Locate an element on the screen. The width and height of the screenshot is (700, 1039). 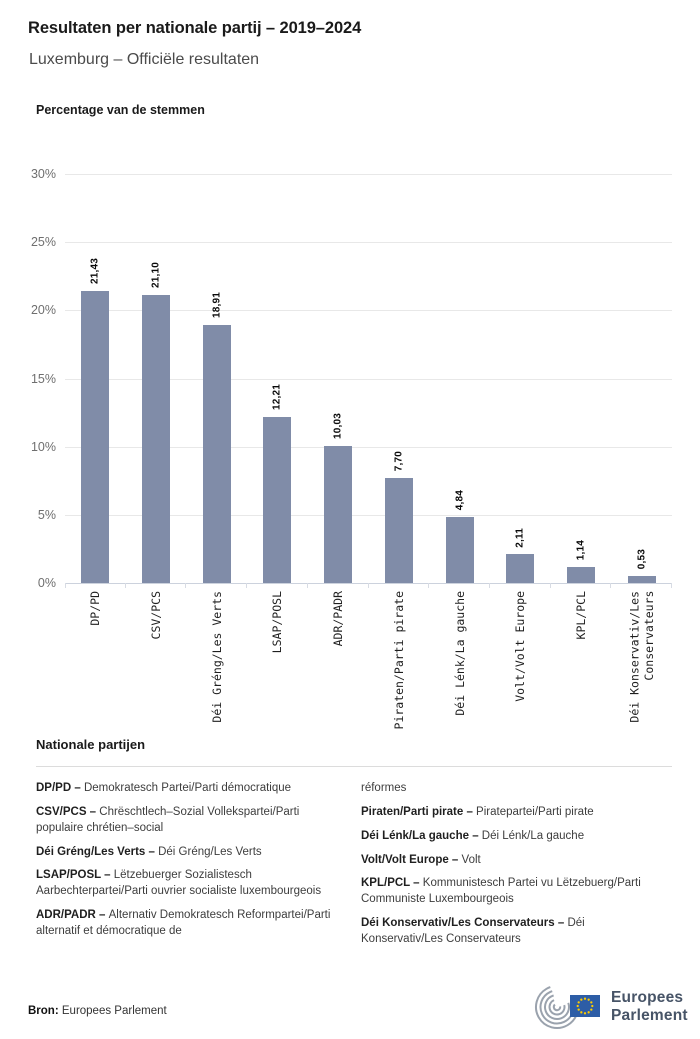
eu-flag-stars is located at coordinates (585, 1006).